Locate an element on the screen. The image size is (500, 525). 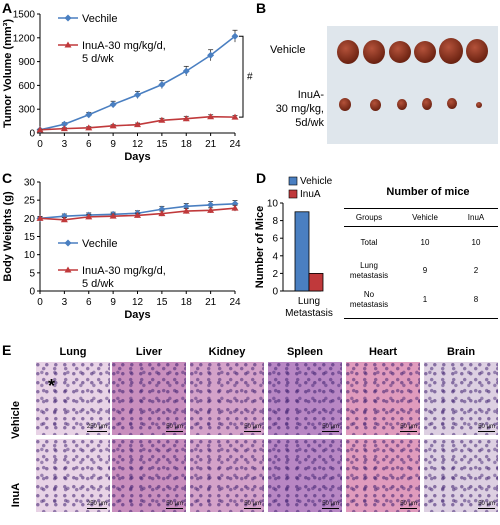
panel-label-e: E is located at coordinates (7, 350).